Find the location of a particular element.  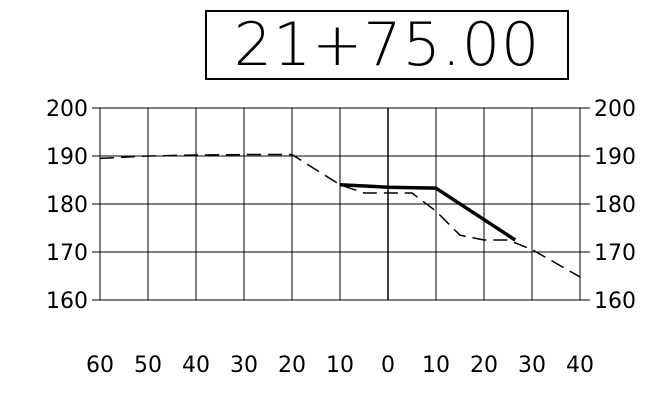

station-label: 21+75.00 is located at coordinates (387, 45).